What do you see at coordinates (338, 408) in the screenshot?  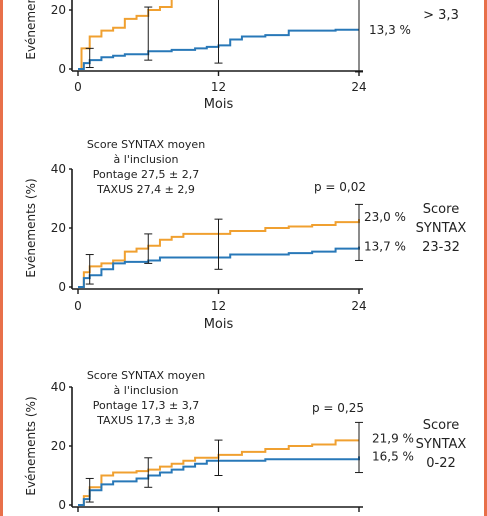 I see `p-value: p = 0,25` at bounding box center [338, 408].